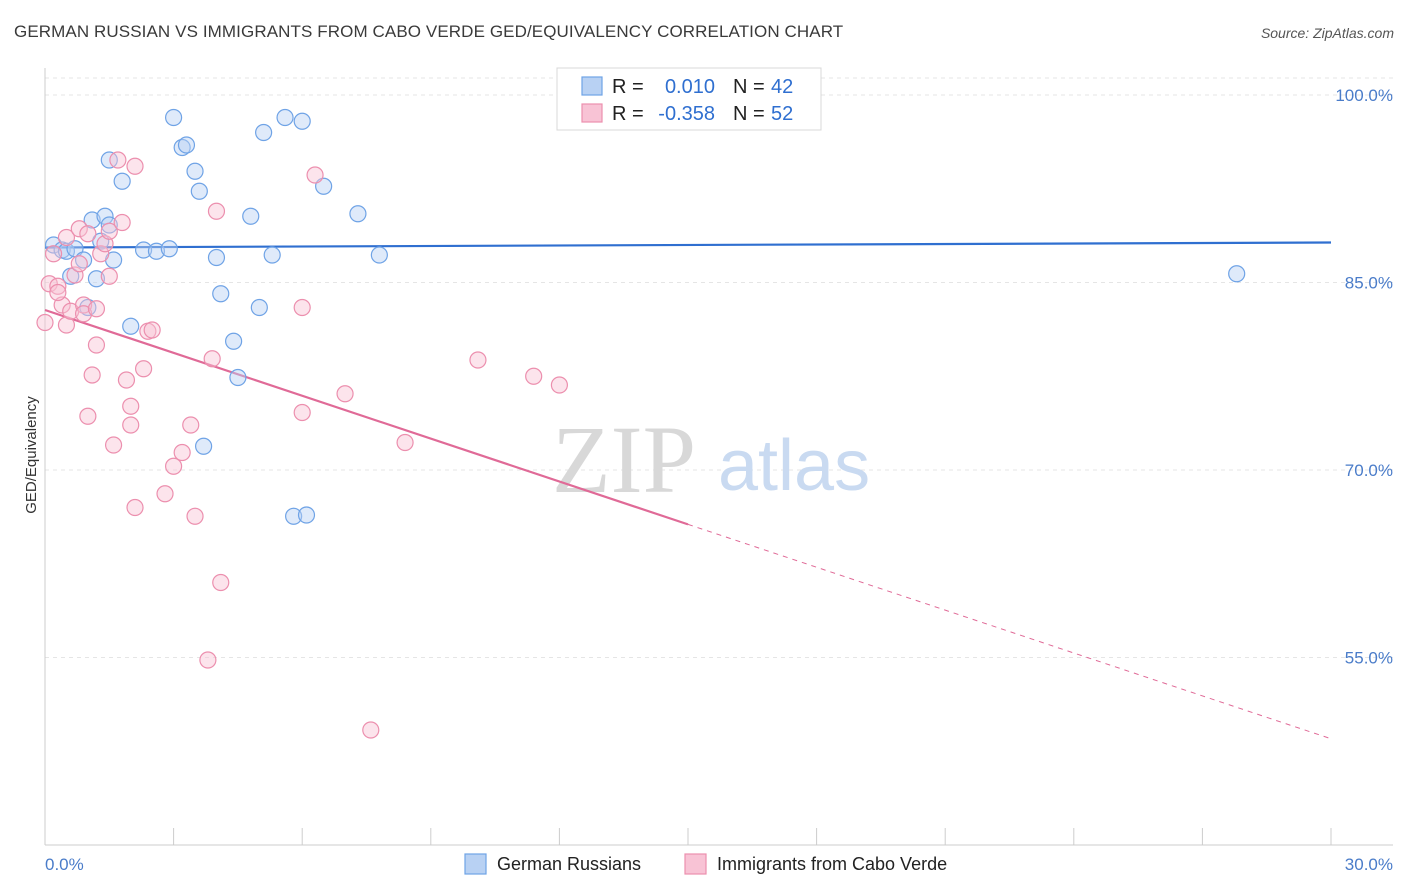 This screenshot has width=1406, height=892. What do you see at coordinates (690, 87) in the screenshot?
I see `legend-r-value: 0.010` at bounding box center [690, 87].